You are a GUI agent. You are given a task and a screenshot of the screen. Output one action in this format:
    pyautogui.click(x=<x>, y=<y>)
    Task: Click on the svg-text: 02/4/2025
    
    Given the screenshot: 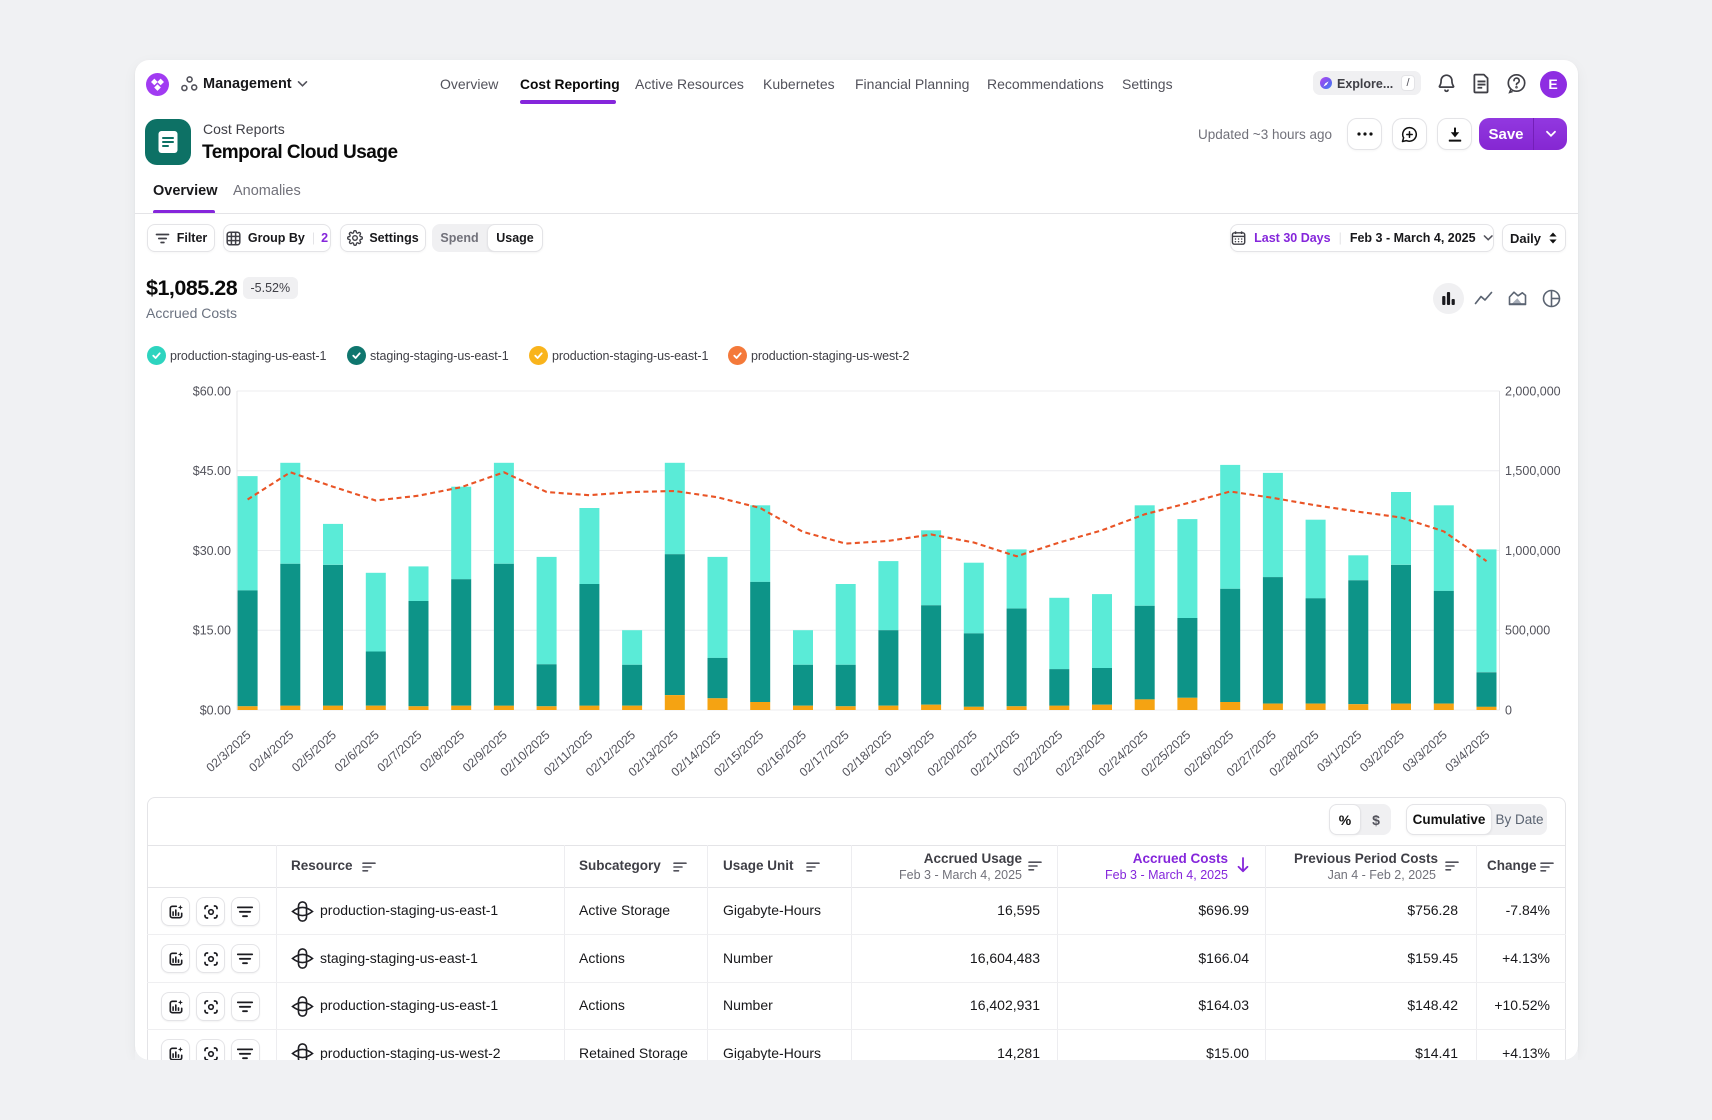 What is the action you would take?
    pyautogui.click(x=271, y=751)
    